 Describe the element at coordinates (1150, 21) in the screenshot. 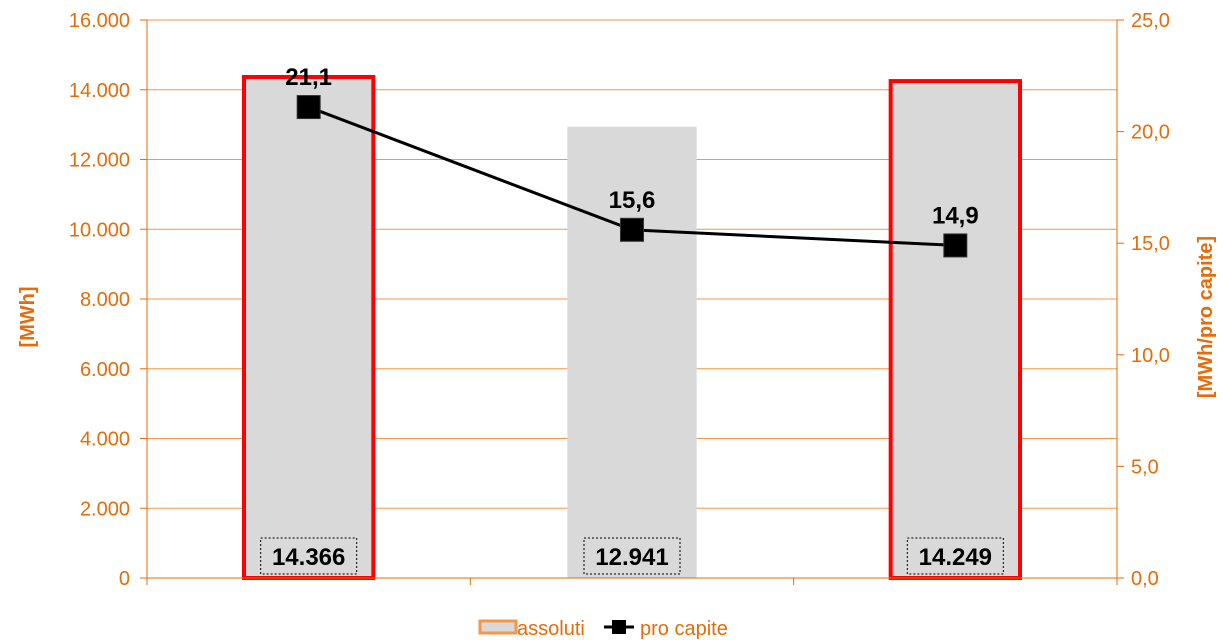

I see `y2-tick-label: 25,0` at that location.